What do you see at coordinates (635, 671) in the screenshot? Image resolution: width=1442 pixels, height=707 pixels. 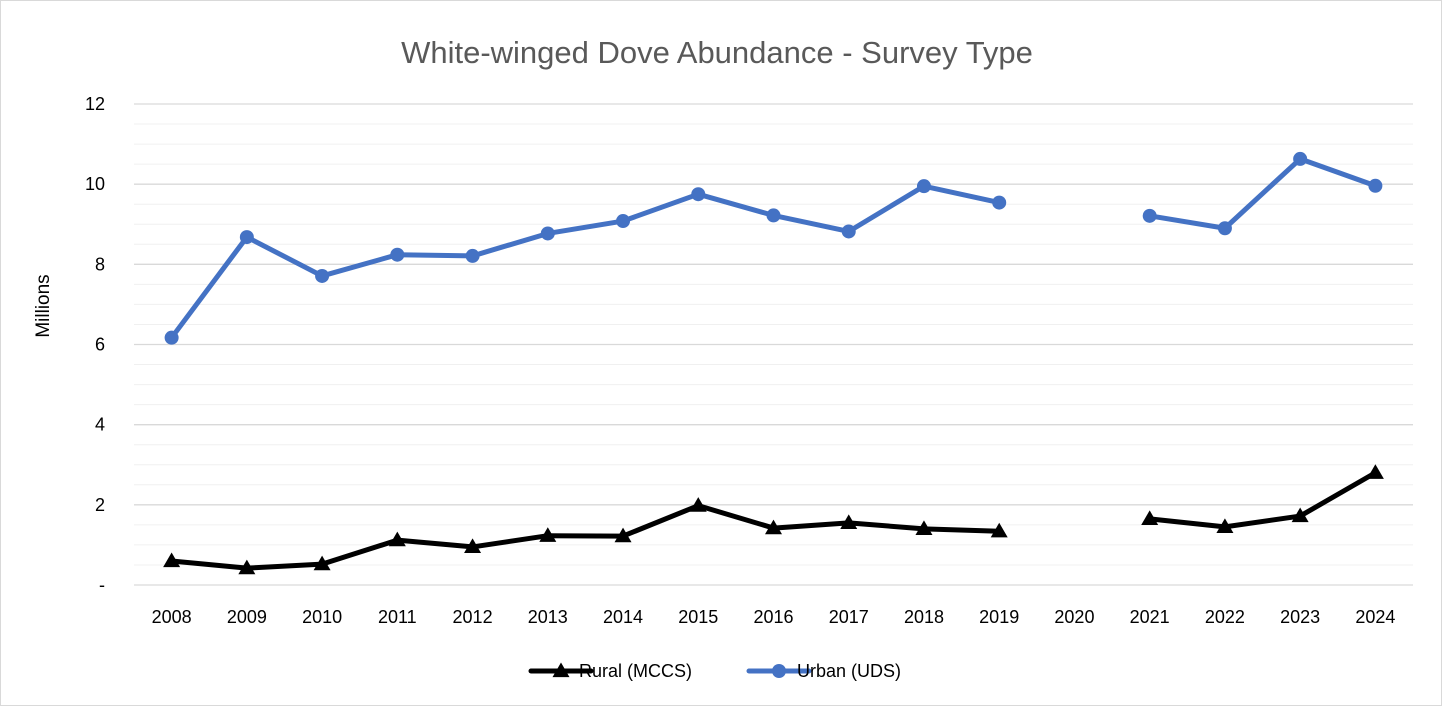 I see `legend-label: Rural (MCCS)` at bounding box center [635, 671].